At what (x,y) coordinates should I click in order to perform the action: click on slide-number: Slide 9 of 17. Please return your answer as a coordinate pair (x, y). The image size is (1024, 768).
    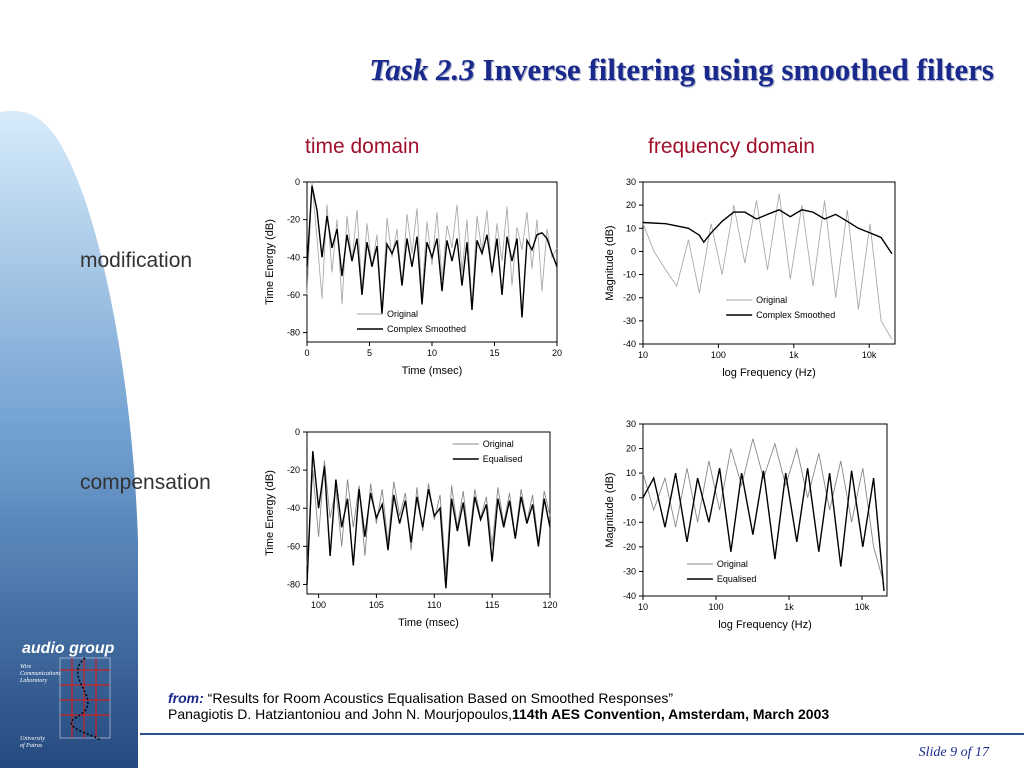
    Looking at the image, I should click on (953, 752).